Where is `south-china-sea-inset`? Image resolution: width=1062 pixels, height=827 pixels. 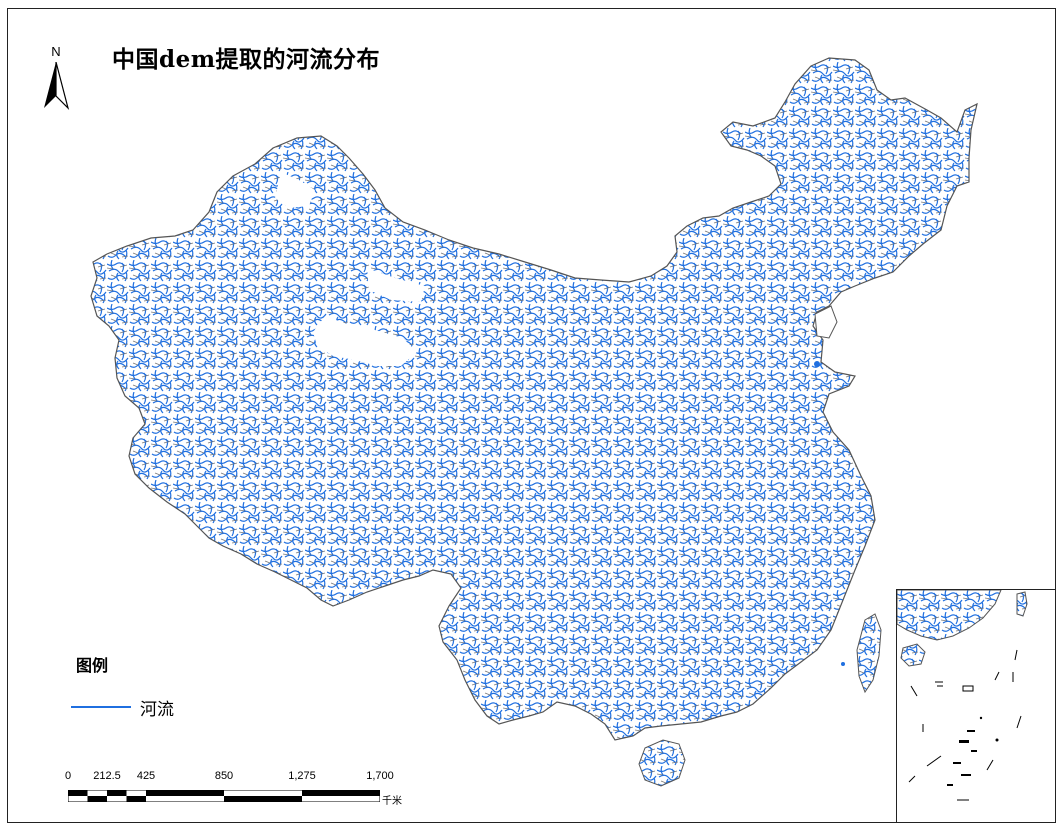
south-china-sea-inset is located at coordinates (976, 706).